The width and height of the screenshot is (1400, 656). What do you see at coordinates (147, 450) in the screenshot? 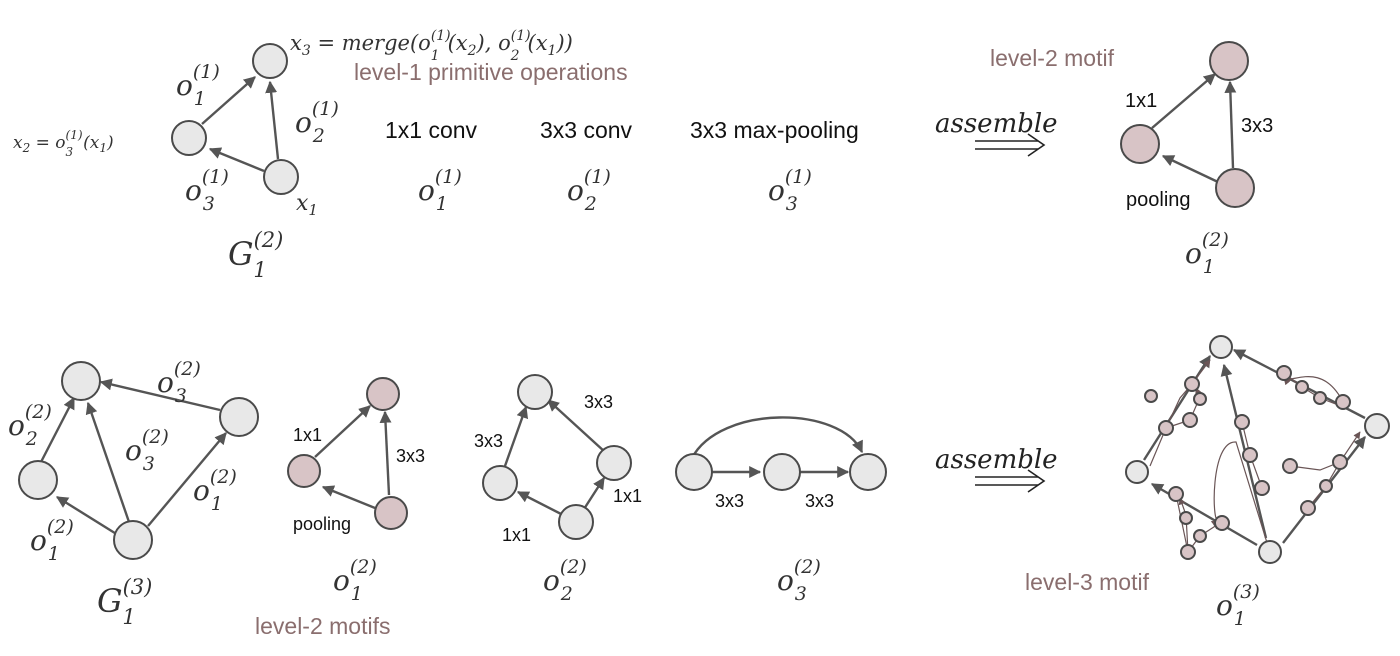
I see `edge-label-mid: o(2) 3` at bounding box center [147, 450].